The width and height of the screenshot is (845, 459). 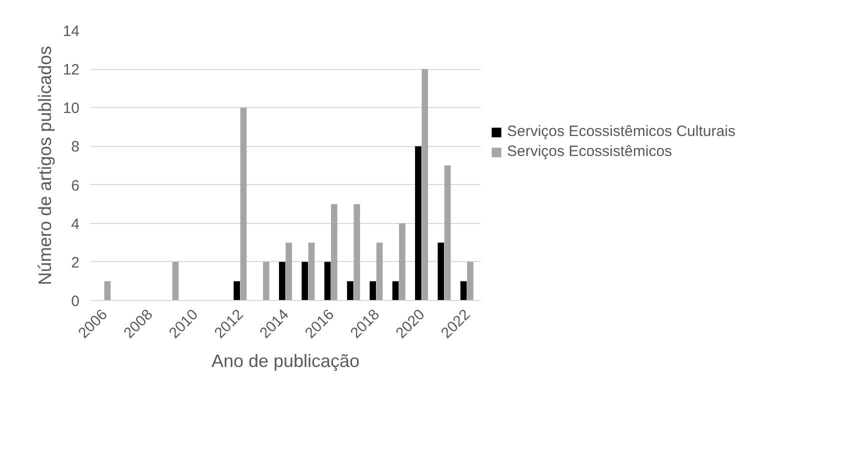 I want to click on y-tick-label: 8, so click(x=75, y=147).